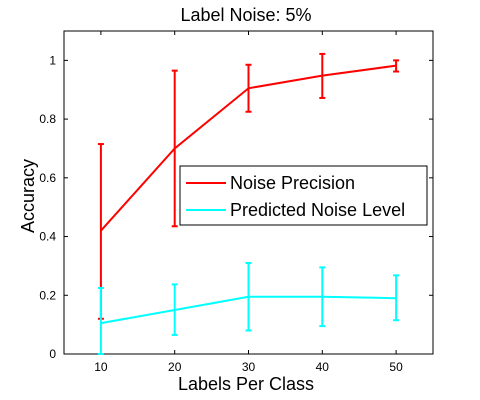 This screenshot has width=480, height=400. I want to click on y-tick-label: 1, so click(52, 60).